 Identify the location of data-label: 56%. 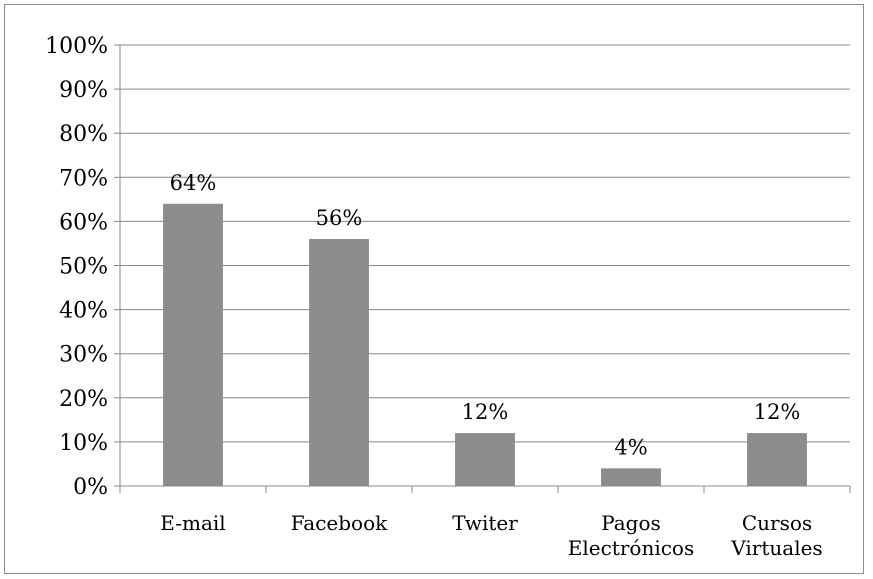
(339, 218).